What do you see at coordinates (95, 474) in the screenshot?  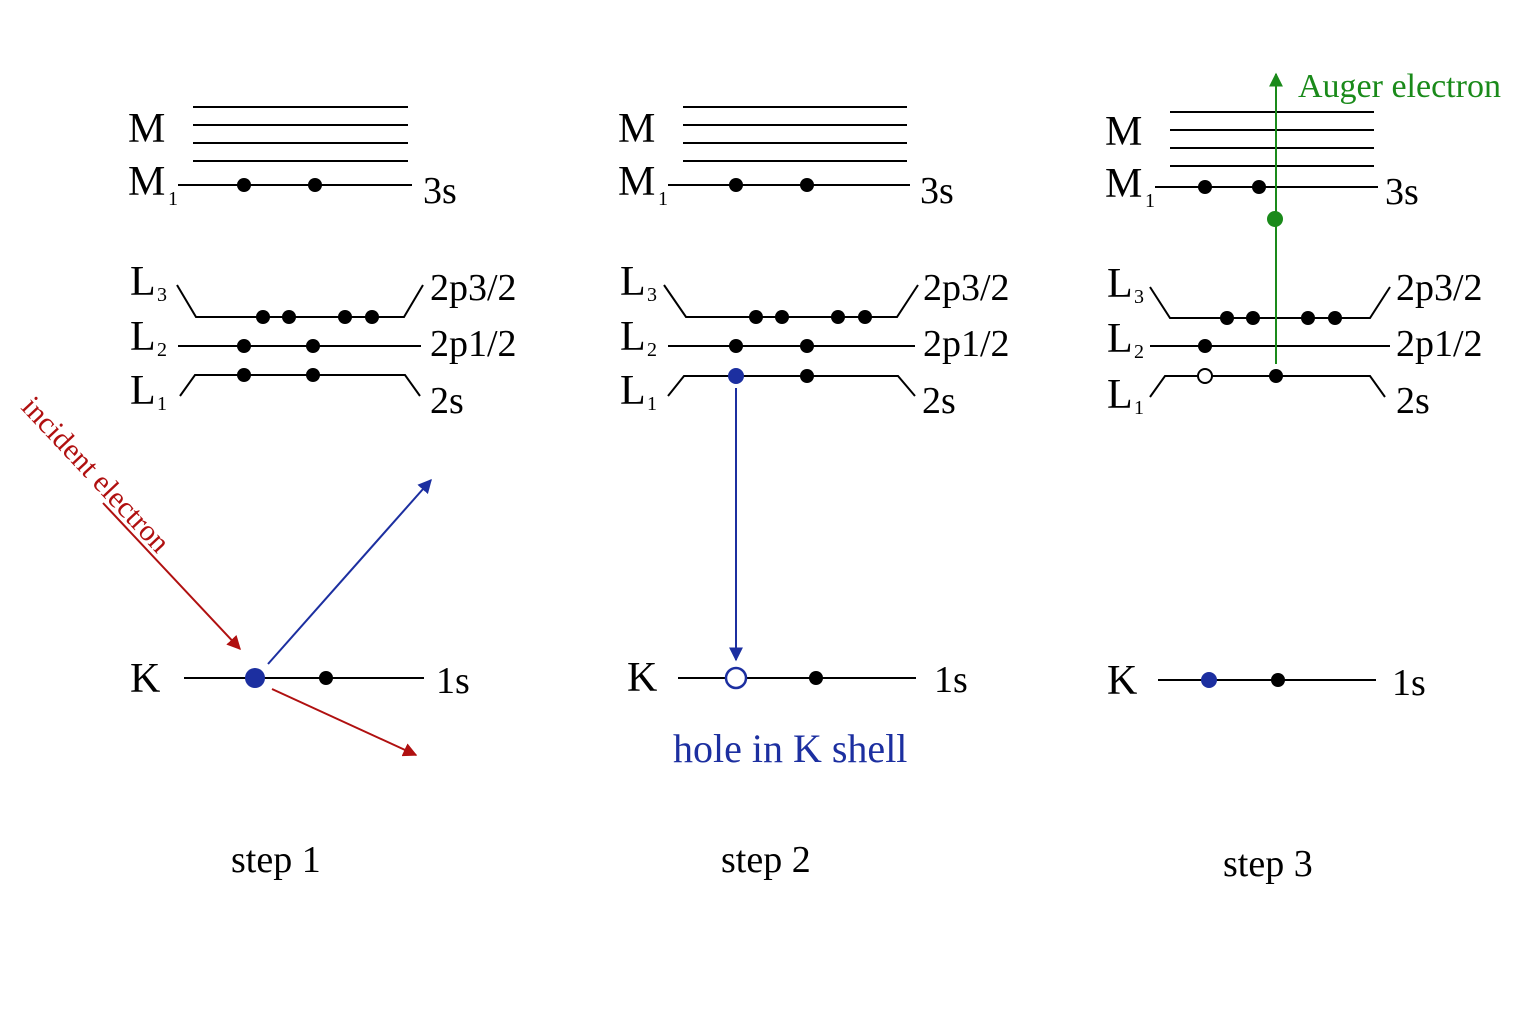 I see `incident-electron-label: incident electron` at bounding box center [95, 474].